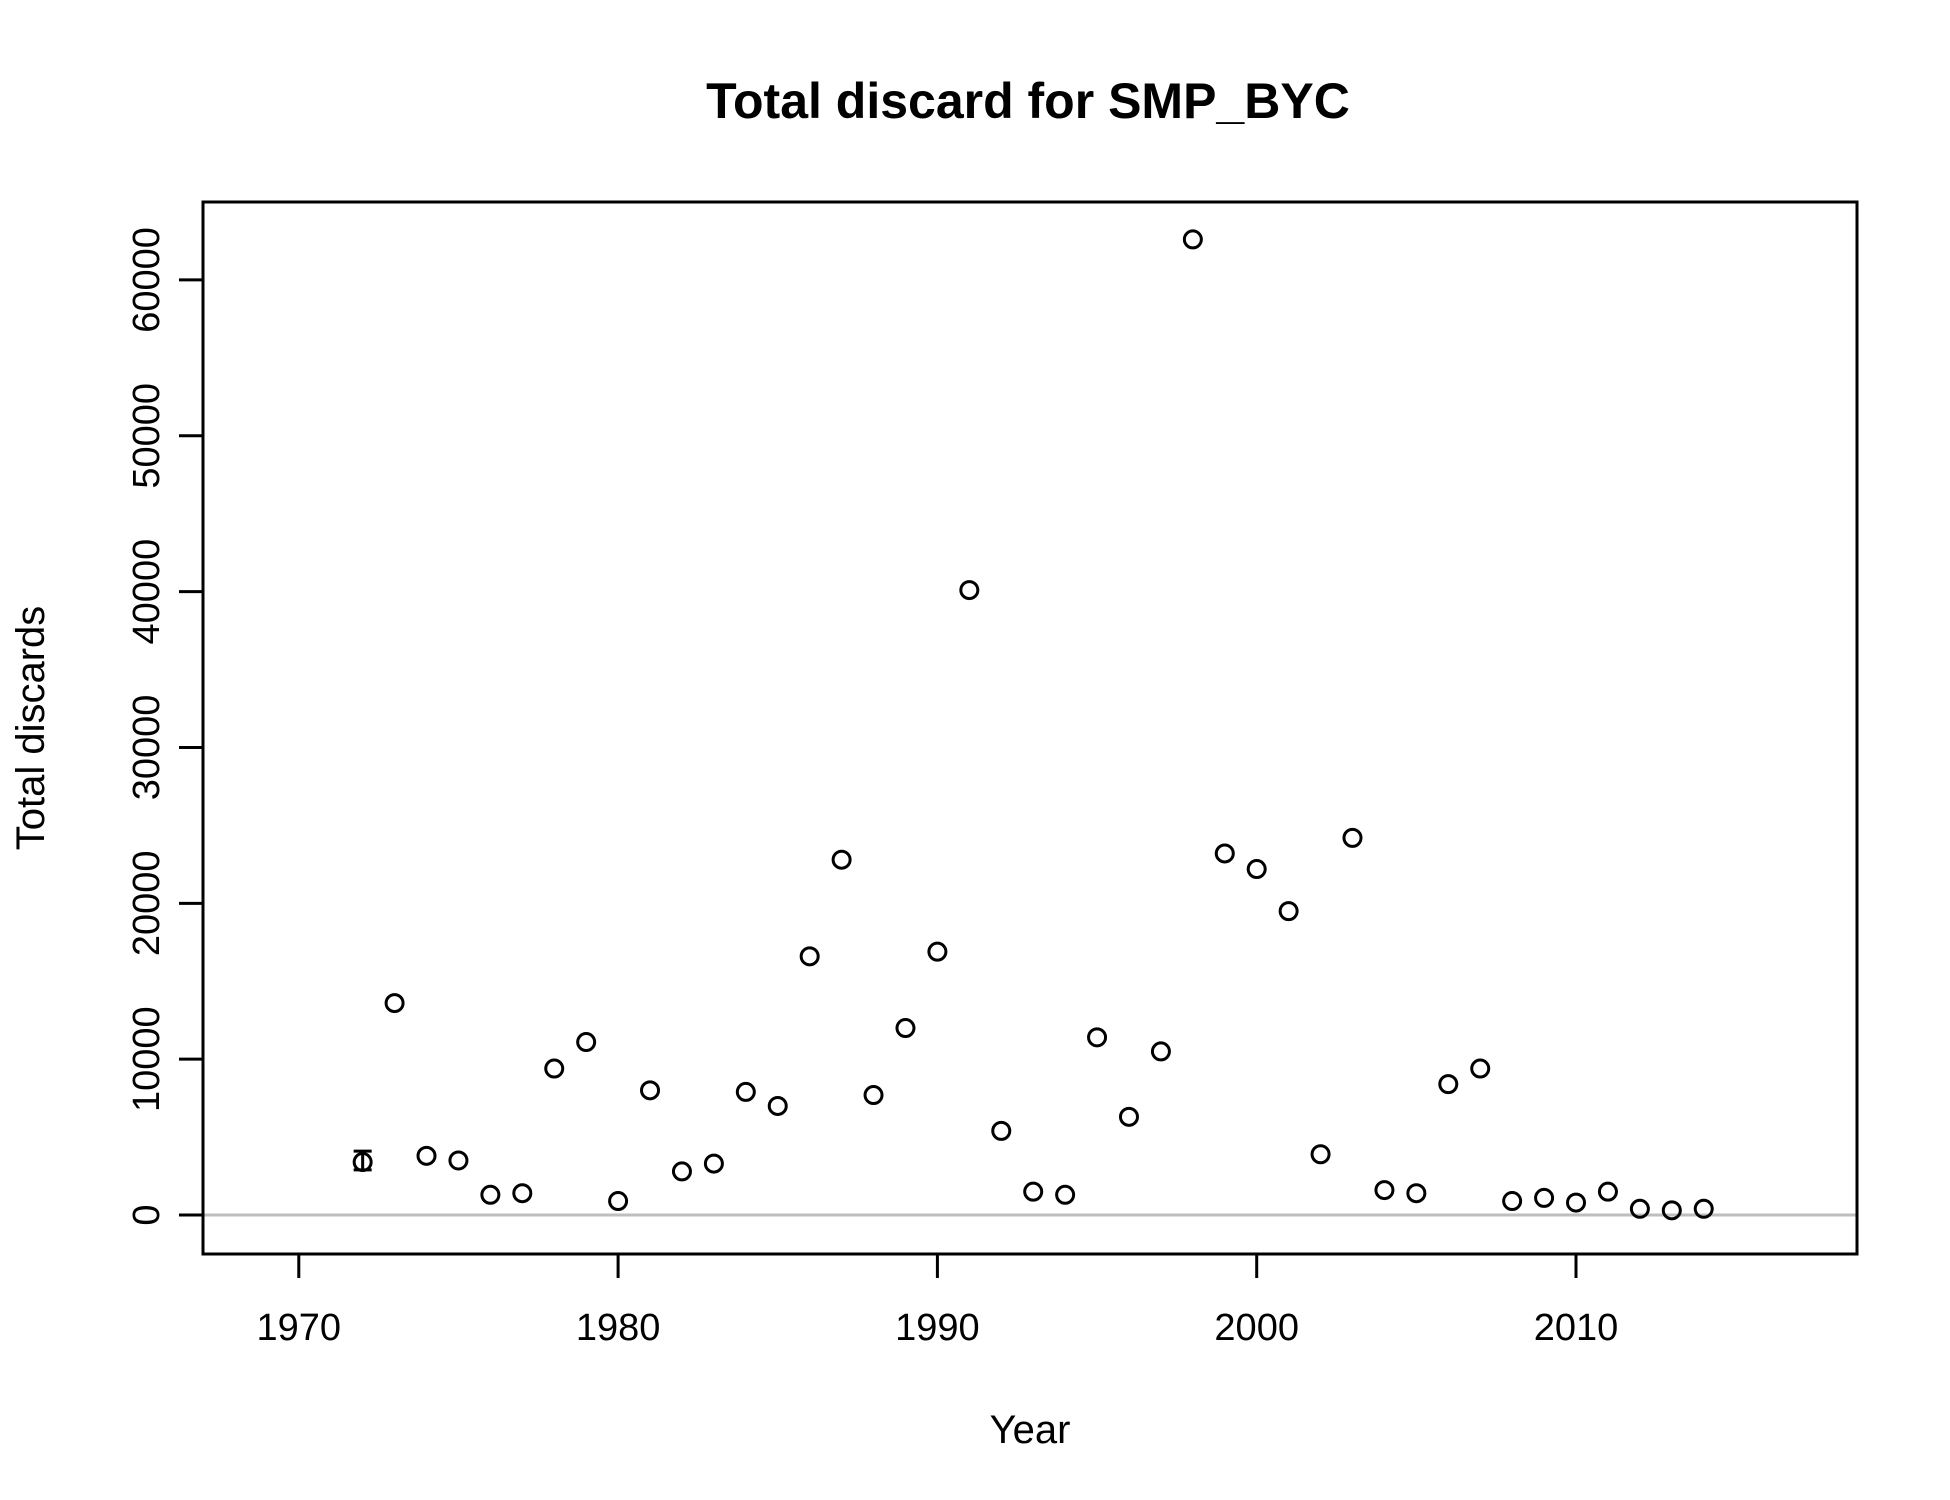  I want to click on y-tick-label: 30000, so click(147, 748).